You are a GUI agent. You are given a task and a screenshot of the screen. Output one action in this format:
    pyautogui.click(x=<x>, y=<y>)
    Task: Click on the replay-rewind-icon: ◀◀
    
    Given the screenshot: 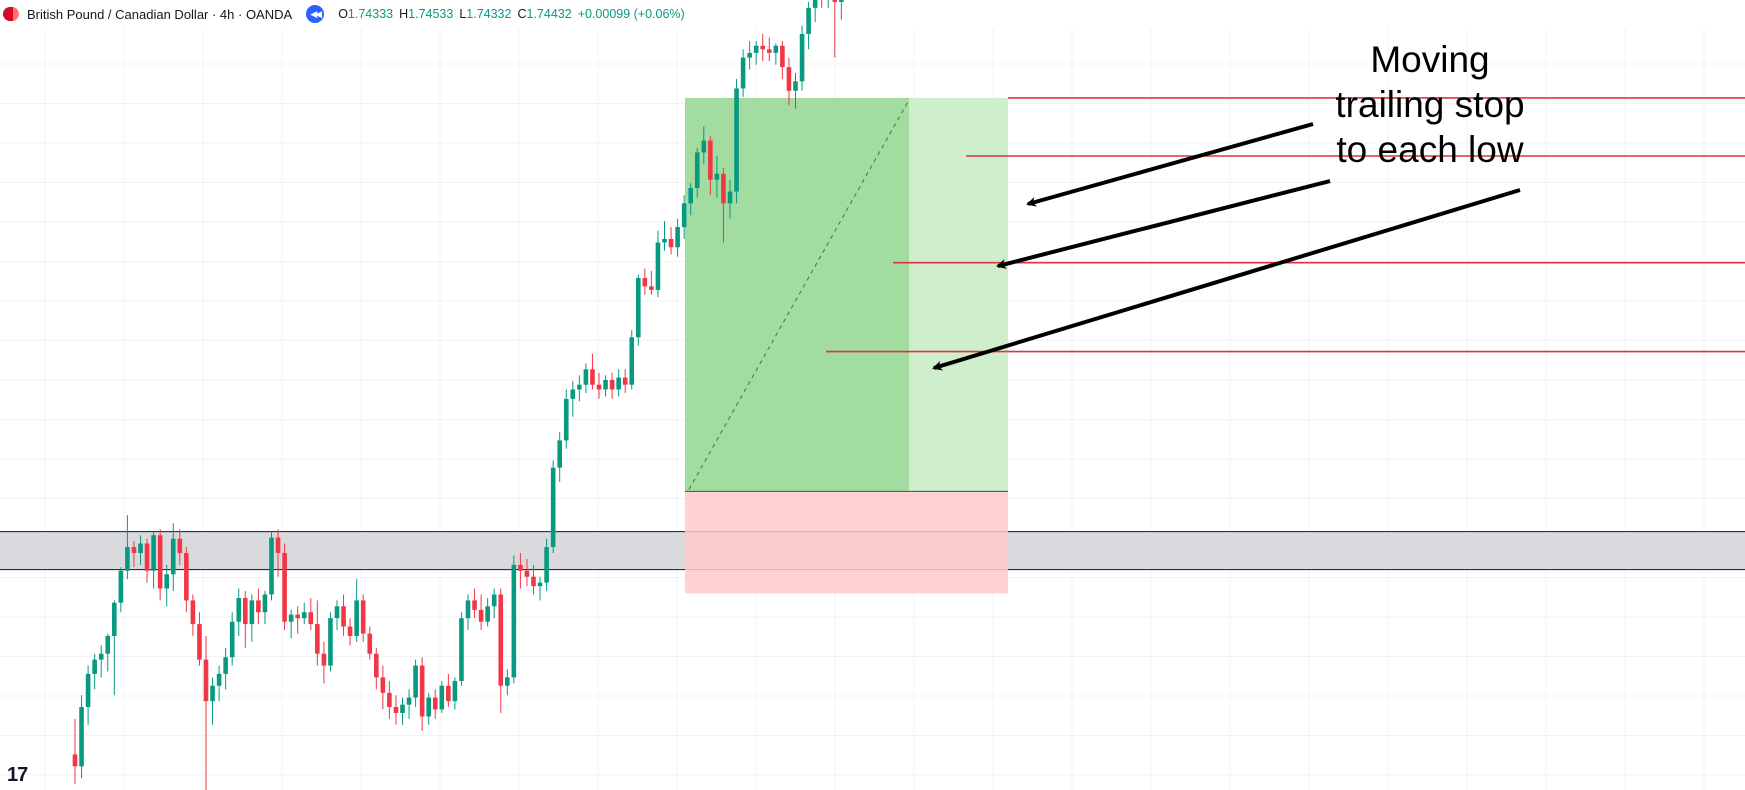 What is the action you would take?
    pyautogui.click(x=315, y=14)
    